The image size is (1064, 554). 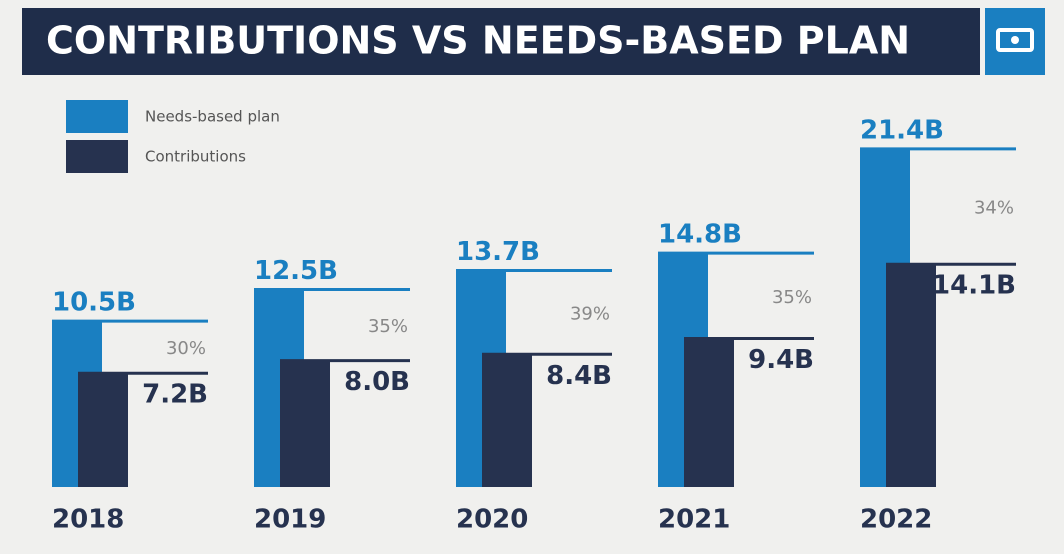 I want to click on value-label: 8.4B, so click(x=579, y=376).